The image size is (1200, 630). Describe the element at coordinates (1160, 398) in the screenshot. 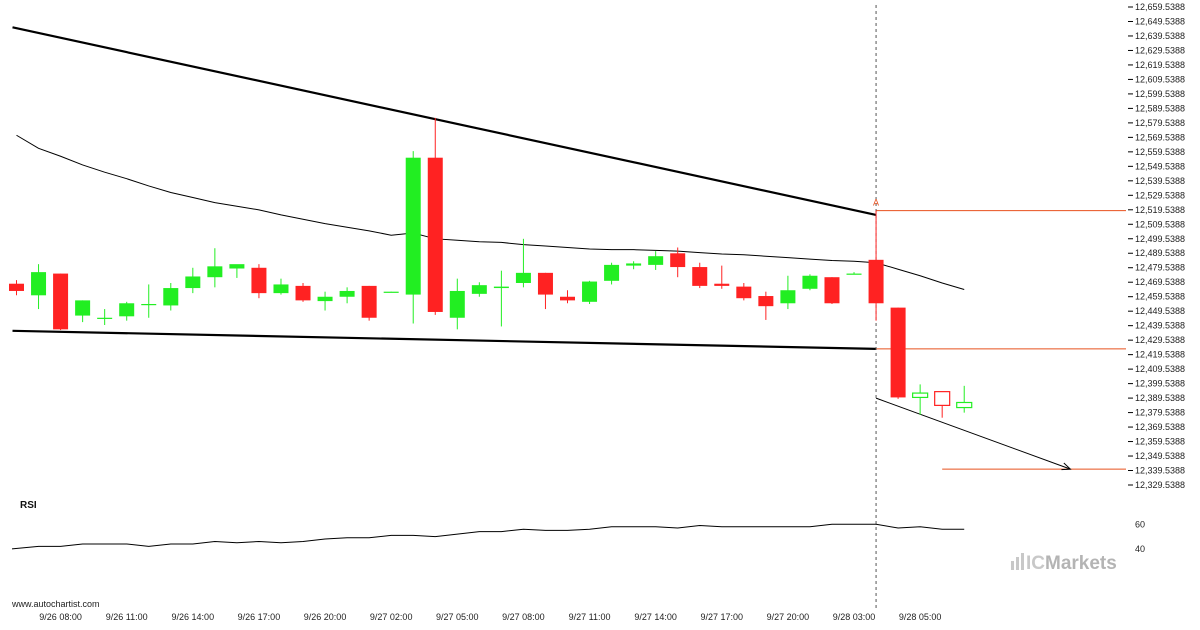

I see `y-tick-label: 12,389.5388` at that location.